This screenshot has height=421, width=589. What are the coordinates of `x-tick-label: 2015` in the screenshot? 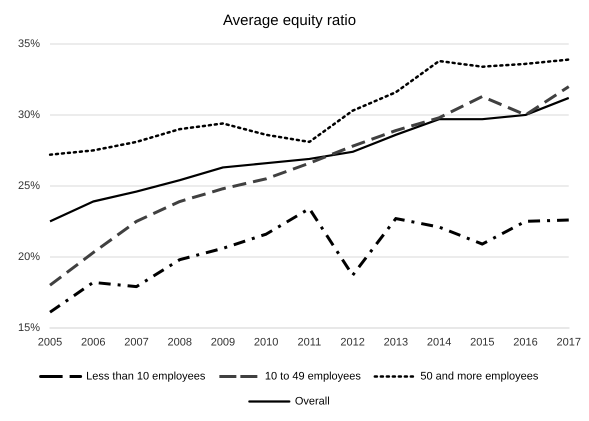 It's located at (482, 342).